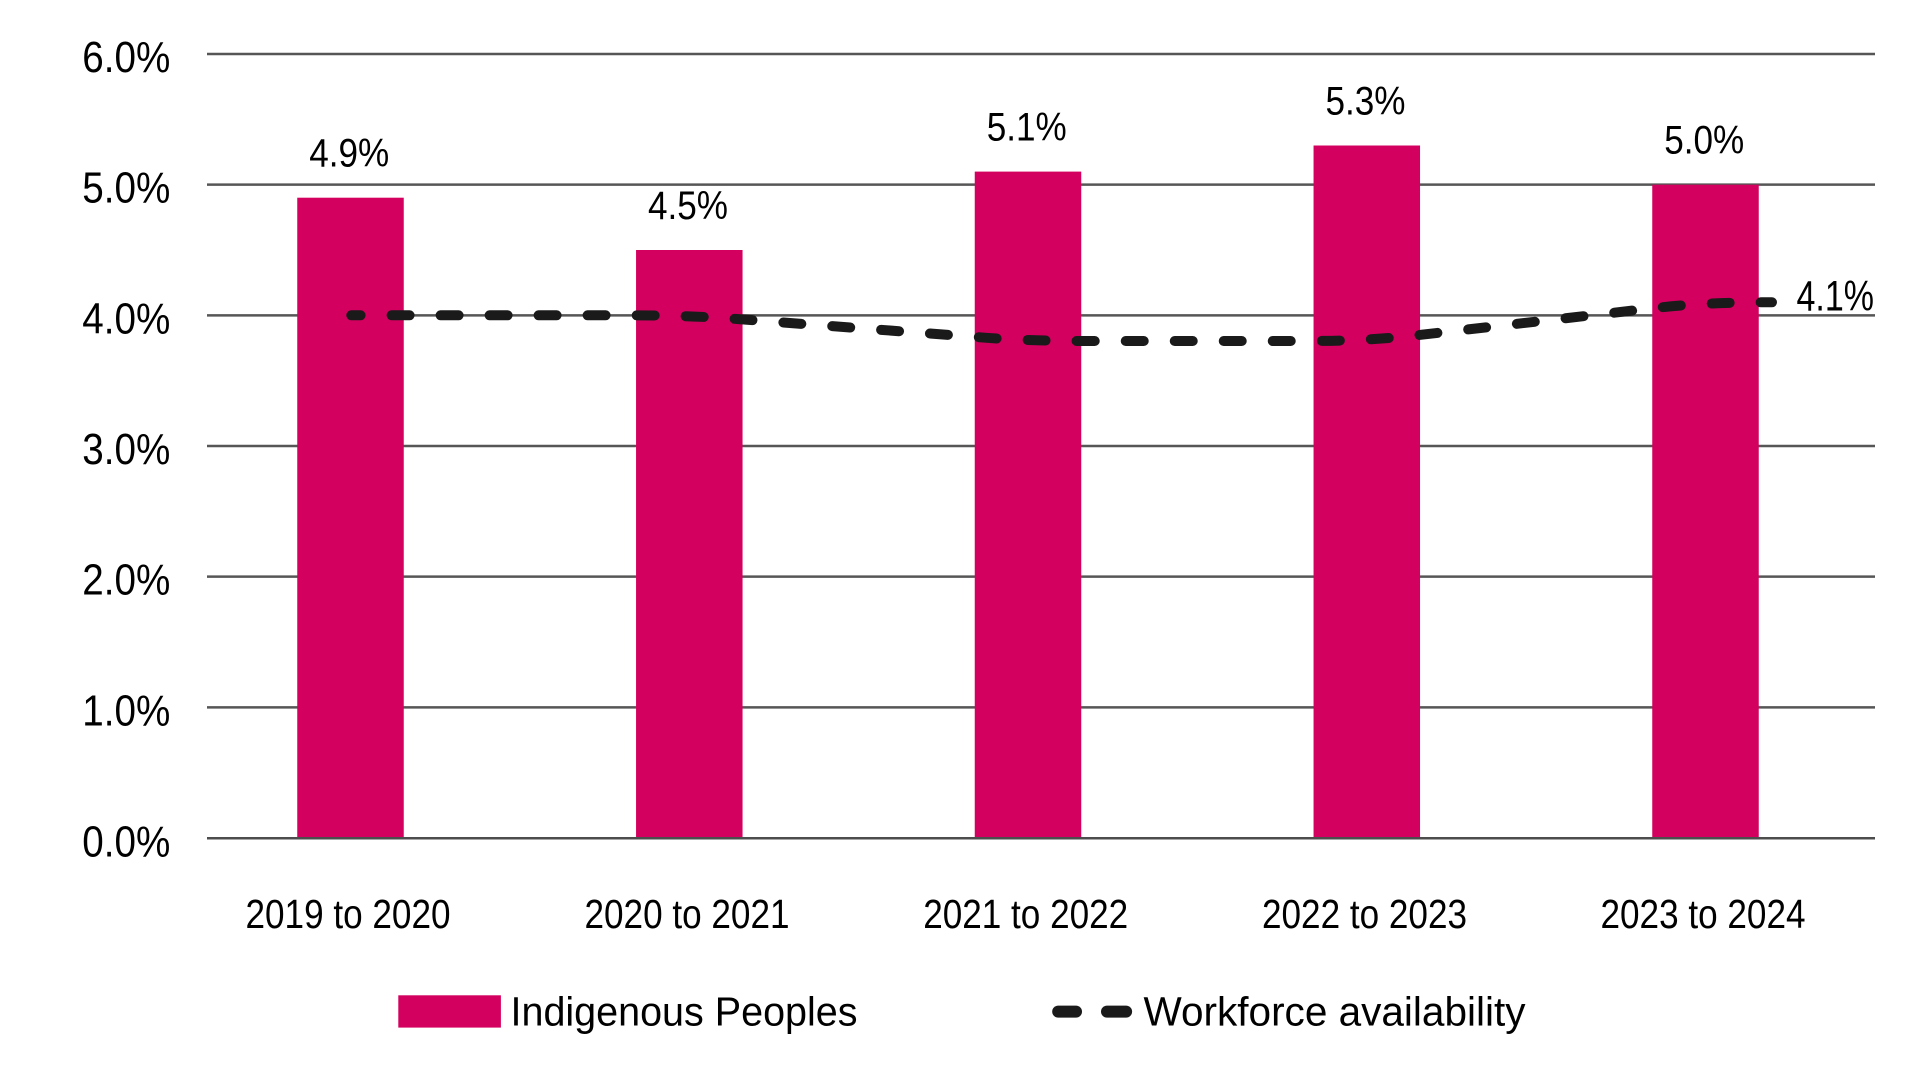  Describe the element at coordinates (348, 914) in the screenshot. I see `svg-text: 2019 to 2020` at that location.